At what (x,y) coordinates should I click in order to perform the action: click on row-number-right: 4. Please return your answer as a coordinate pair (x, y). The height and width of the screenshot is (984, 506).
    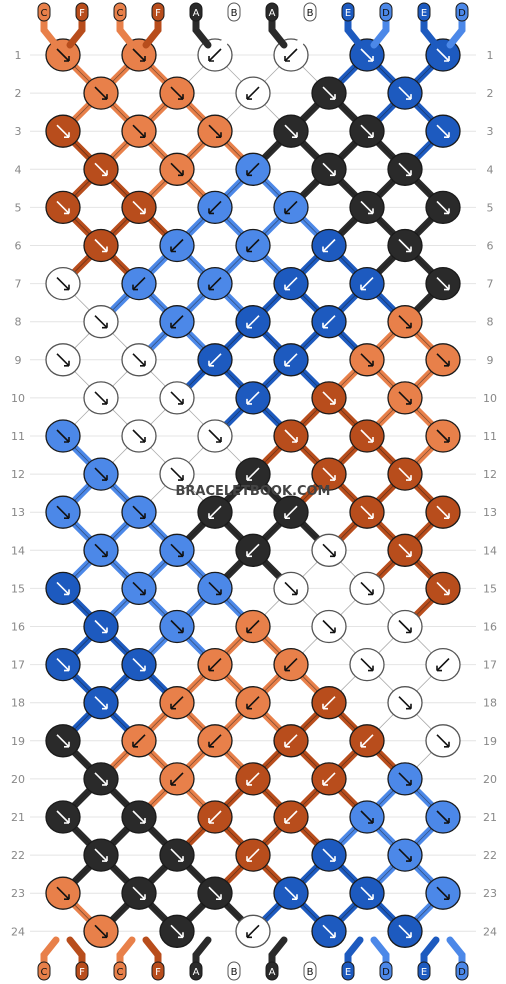
    Looking at the image, I should click on (490, 169).